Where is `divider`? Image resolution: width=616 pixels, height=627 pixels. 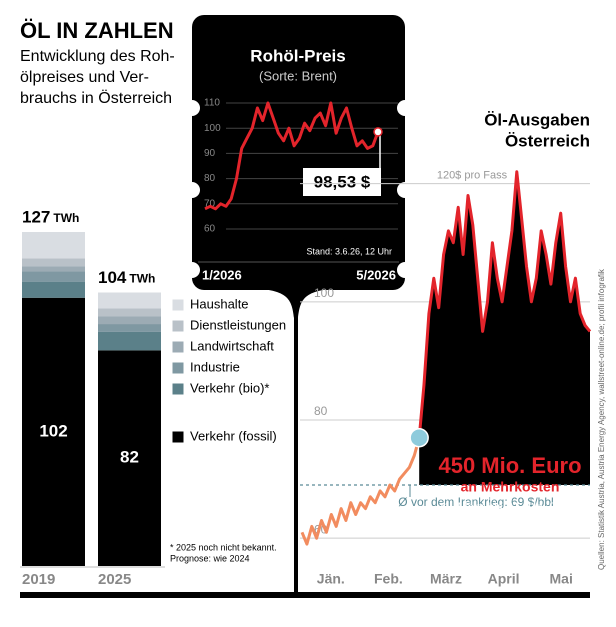
divider is located at coordinates (296, 458).